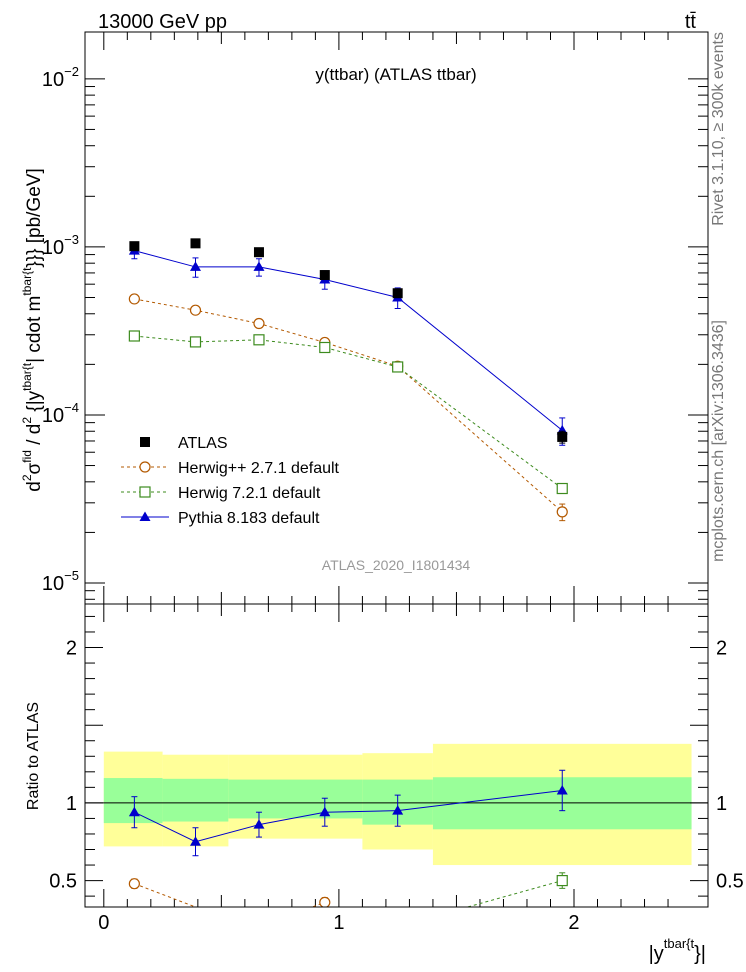  I want to click on ratio-y-tick-label: 1, so click(71, 804).